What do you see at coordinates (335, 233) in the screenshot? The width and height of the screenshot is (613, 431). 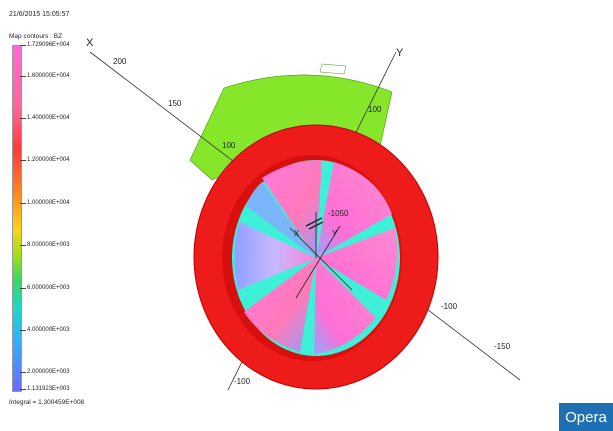 I see `inner-axis-letter-y: Y` at bounding box center [335, 233].